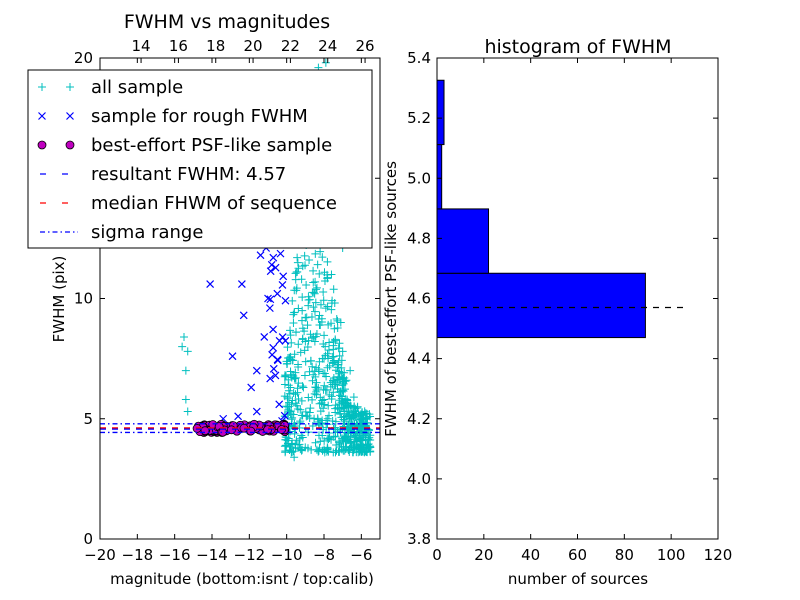  What do you see at coordinates (88, 539) in the screenshot?
I see `y-tick-label: 0` at bounding box center [88, 539].